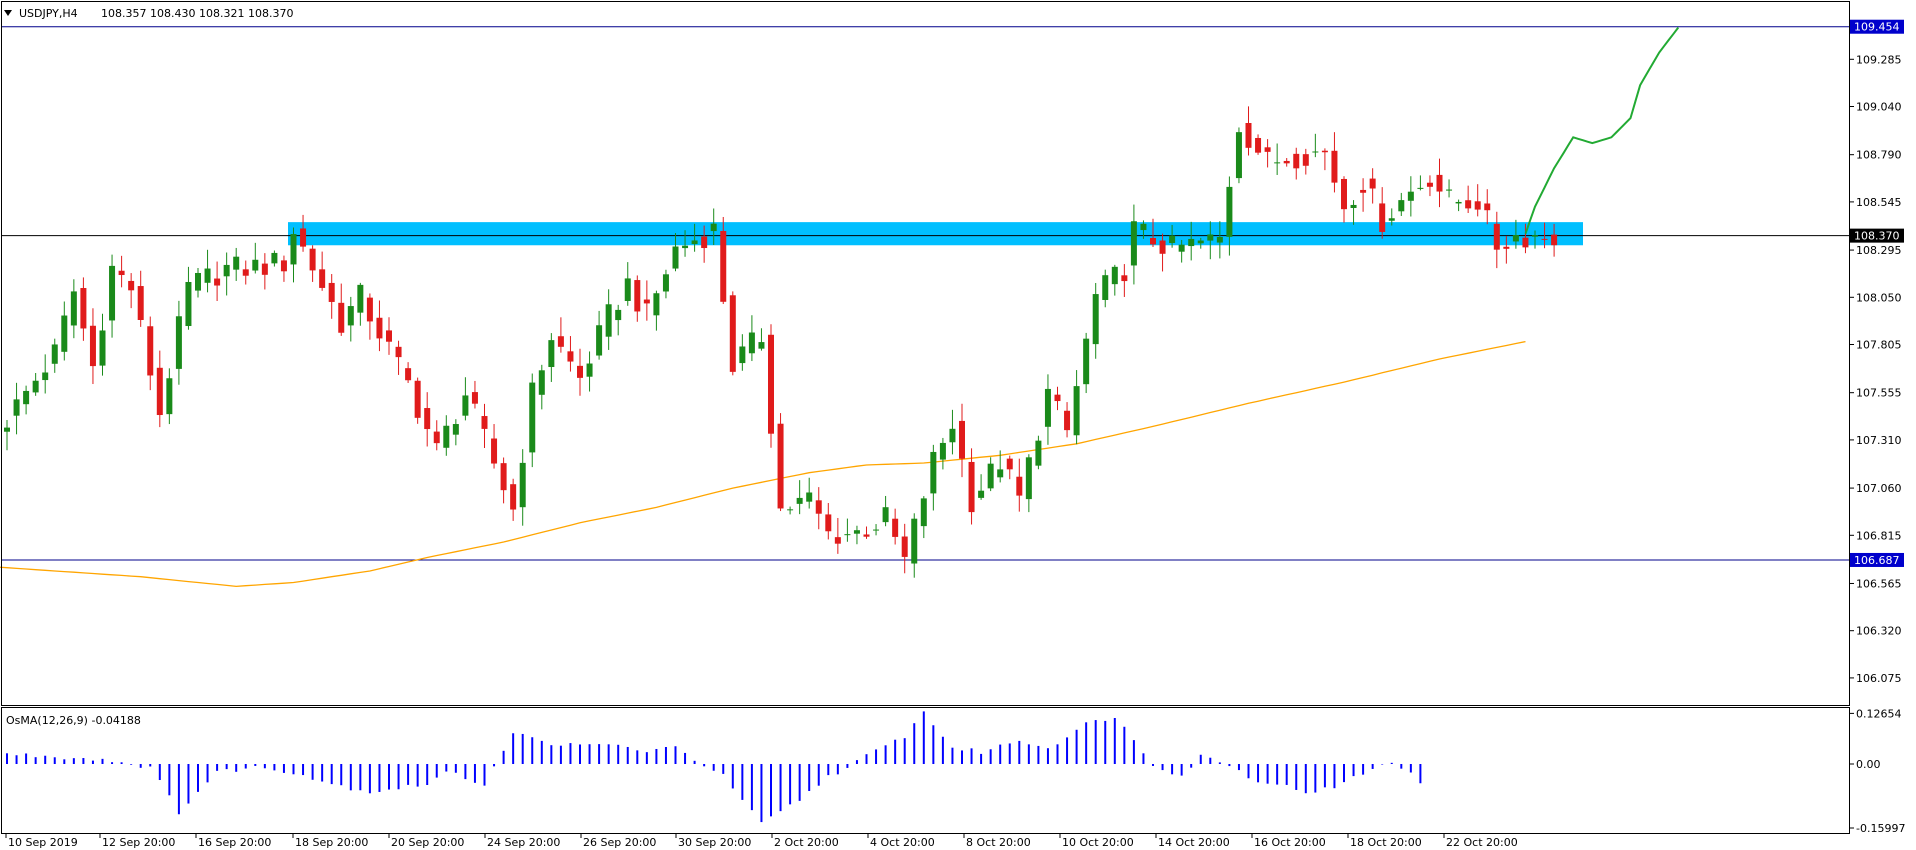 Image resolution: width=1916 pixels, height=850 pixels. I want to click on x-tick-label: 4 Oct 20:00, so click(902, 842).